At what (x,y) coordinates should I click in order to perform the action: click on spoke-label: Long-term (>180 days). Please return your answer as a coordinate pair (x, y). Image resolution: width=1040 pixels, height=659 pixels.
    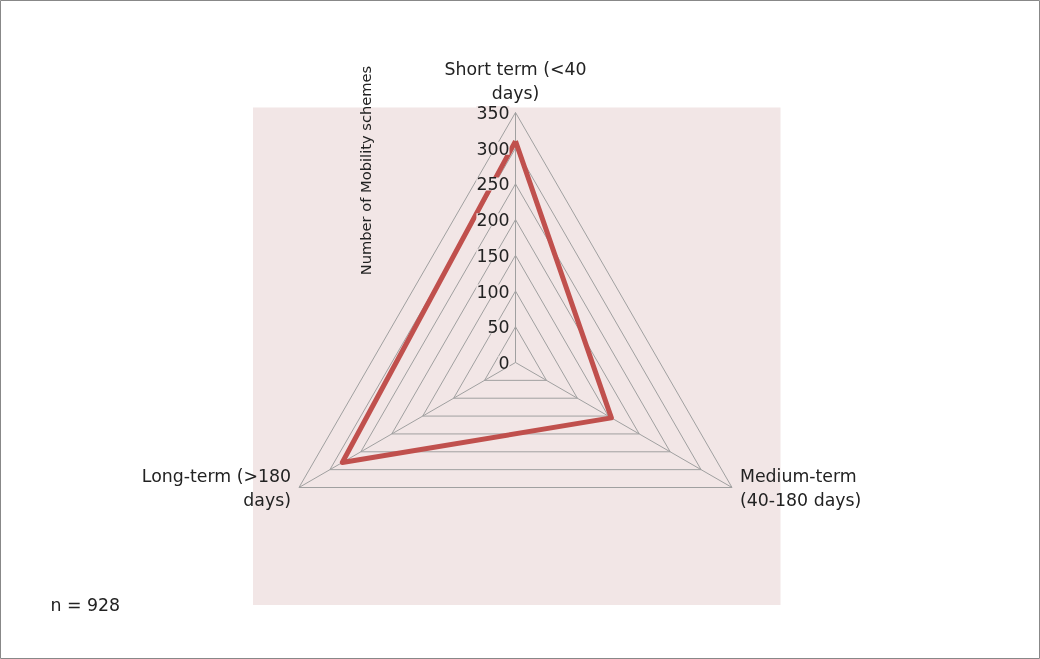
    Looking at the image, I should click on (216, 487).